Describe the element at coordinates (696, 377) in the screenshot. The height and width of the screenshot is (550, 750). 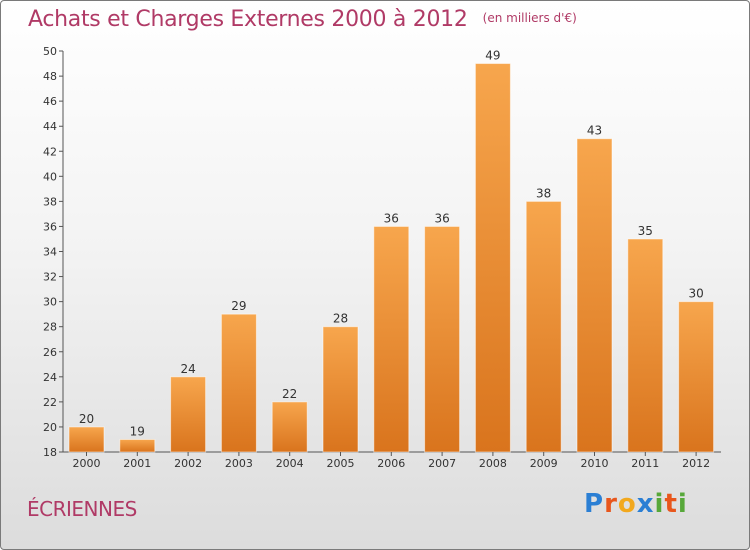
I see `bar-2012` at that location.